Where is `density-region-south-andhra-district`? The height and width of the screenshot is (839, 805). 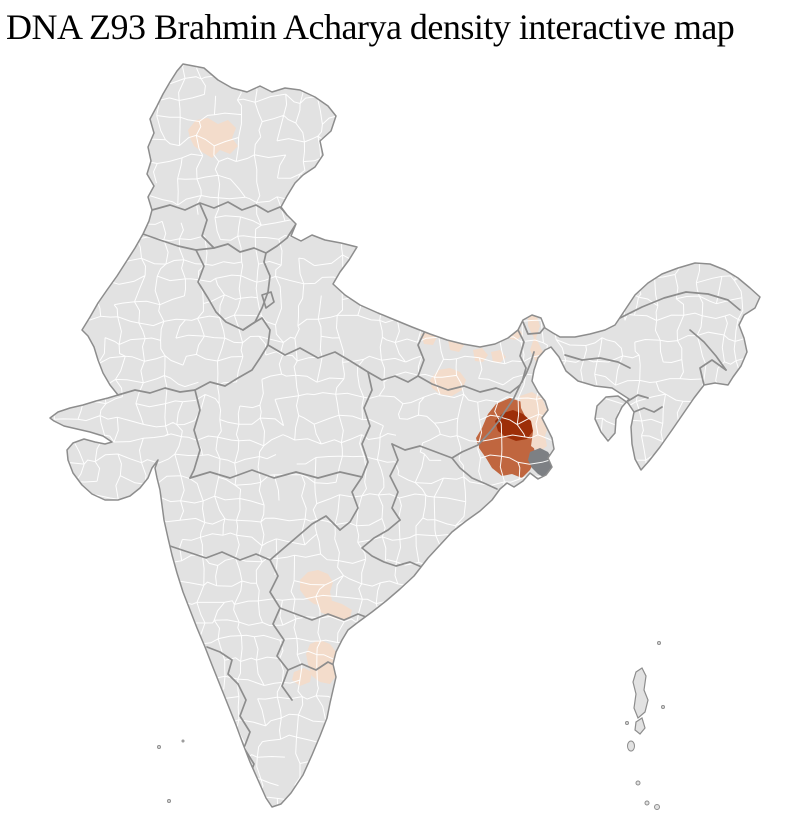 density-region-south-andhra-district is located at coordinates (321, 662).